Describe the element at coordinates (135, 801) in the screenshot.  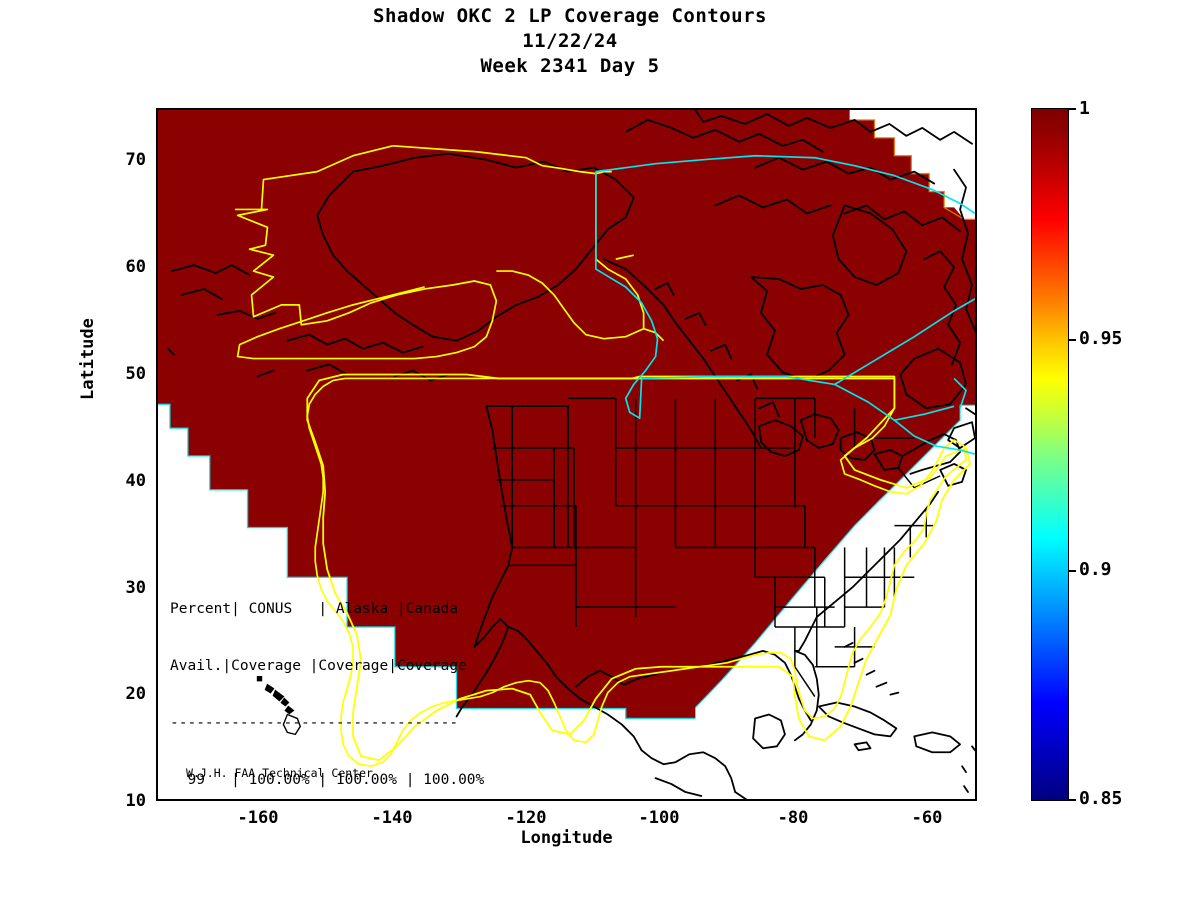
I see `ytick-label: 10` at that location.